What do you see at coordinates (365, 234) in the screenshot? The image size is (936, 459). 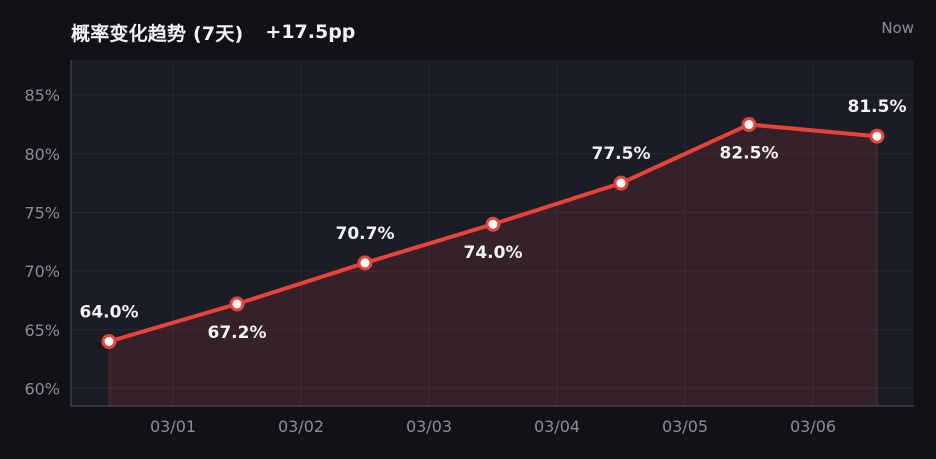 I see `data-label: 70.7%` at bounding box center [365, 234].